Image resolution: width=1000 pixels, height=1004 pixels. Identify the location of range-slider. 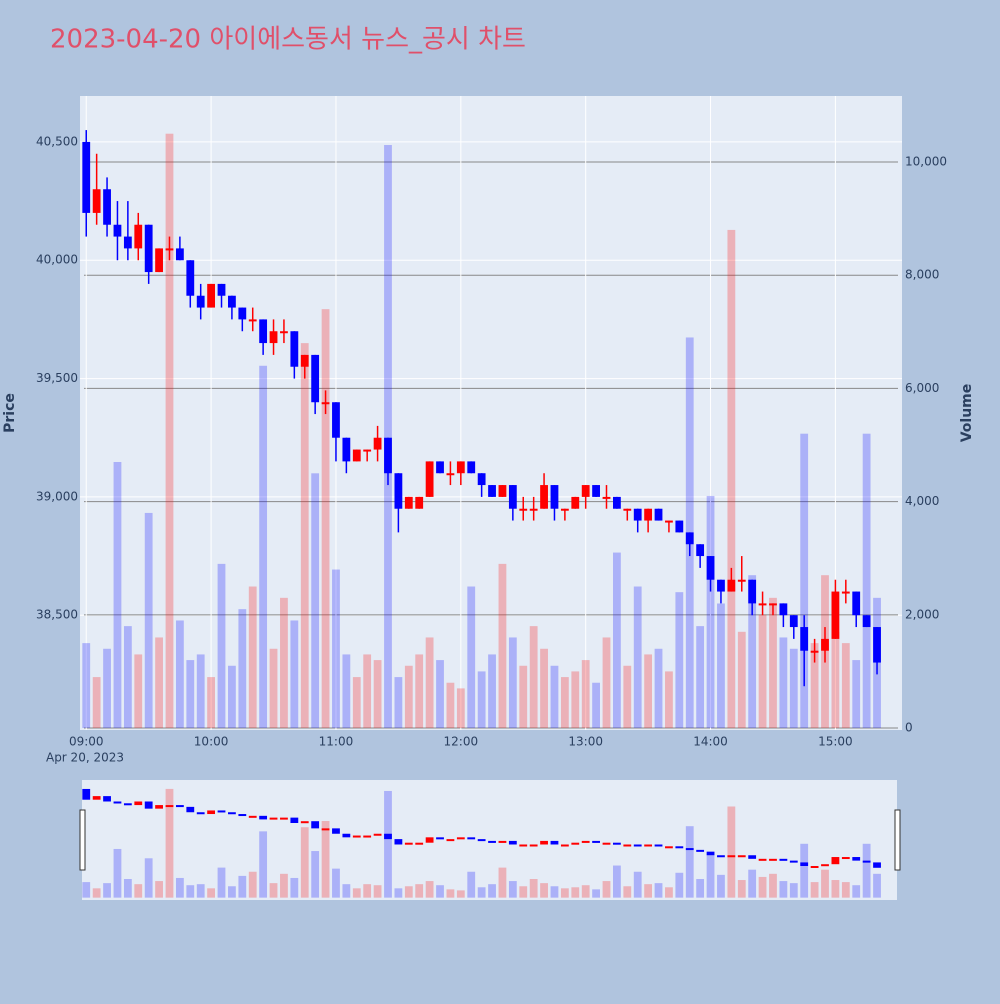
(489, 840).